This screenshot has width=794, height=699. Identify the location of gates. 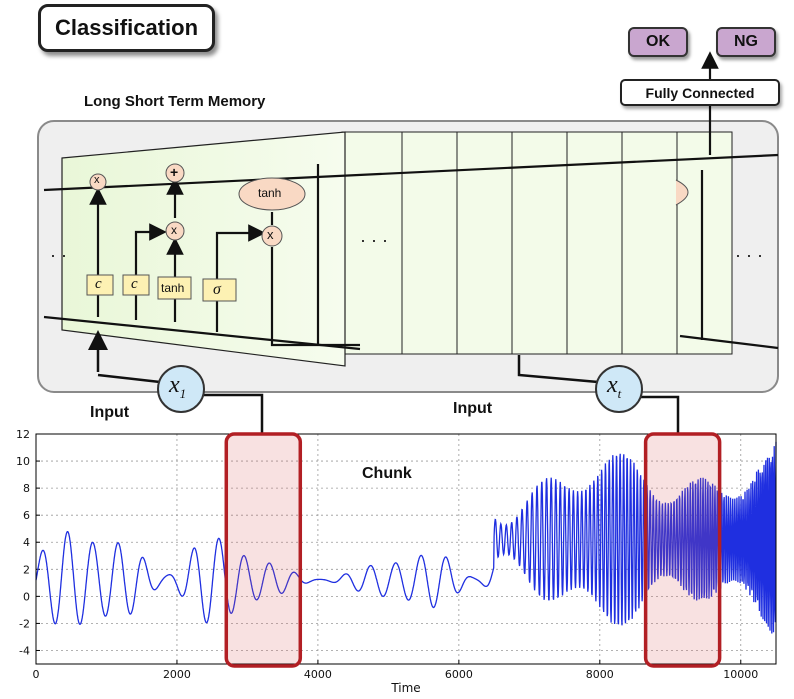
(161, 288).